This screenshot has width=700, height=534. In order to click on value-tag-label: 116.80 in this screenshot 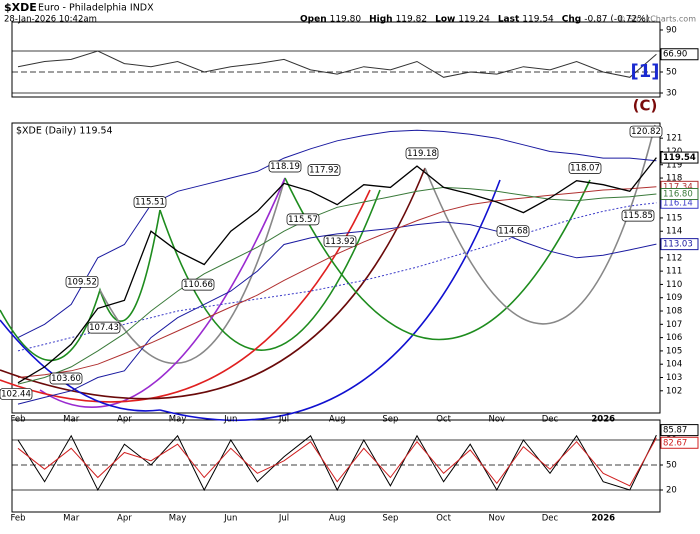, I will do `click(678, 195)`.